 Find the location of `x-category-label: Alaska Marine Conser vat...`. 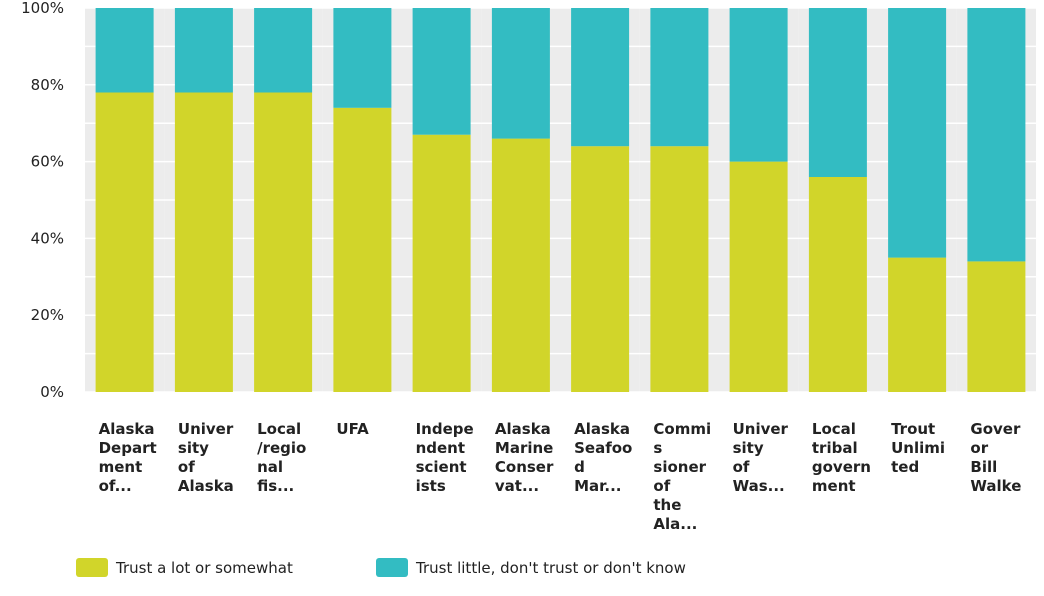

x-category-label: Alaska Marine Conser vat... is located at coordinates (524, 457).